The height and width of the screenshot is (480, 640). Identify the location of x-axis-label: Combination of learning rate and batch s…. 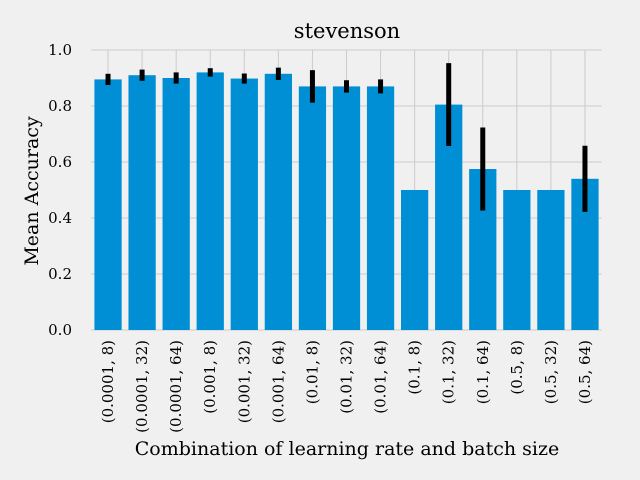
(347, 449).